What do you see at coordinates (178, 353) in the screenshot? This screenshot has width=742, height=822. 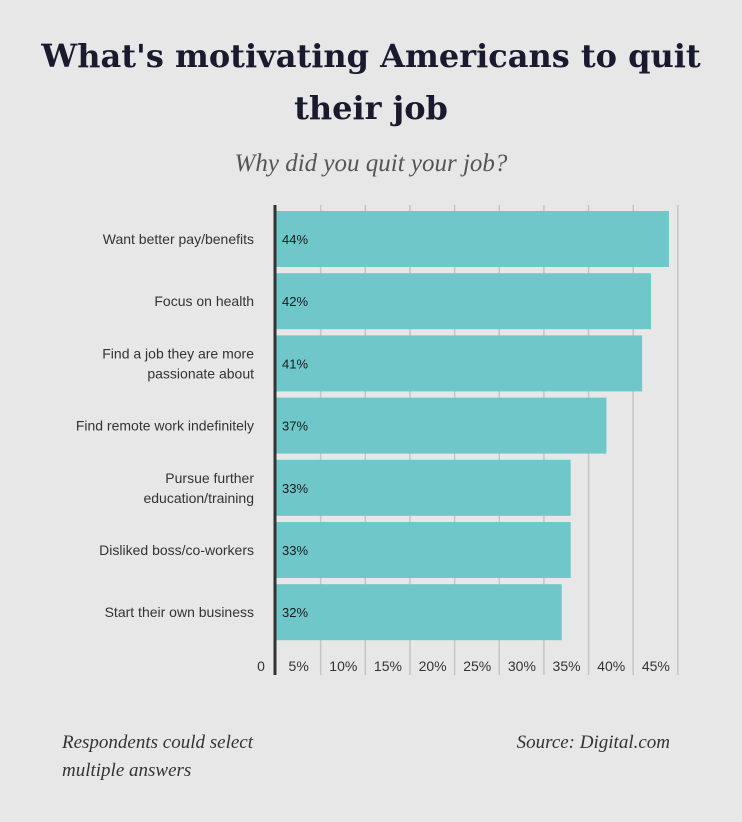 I see `category-label: Find a job they are more` at bounding box center [178, 353].